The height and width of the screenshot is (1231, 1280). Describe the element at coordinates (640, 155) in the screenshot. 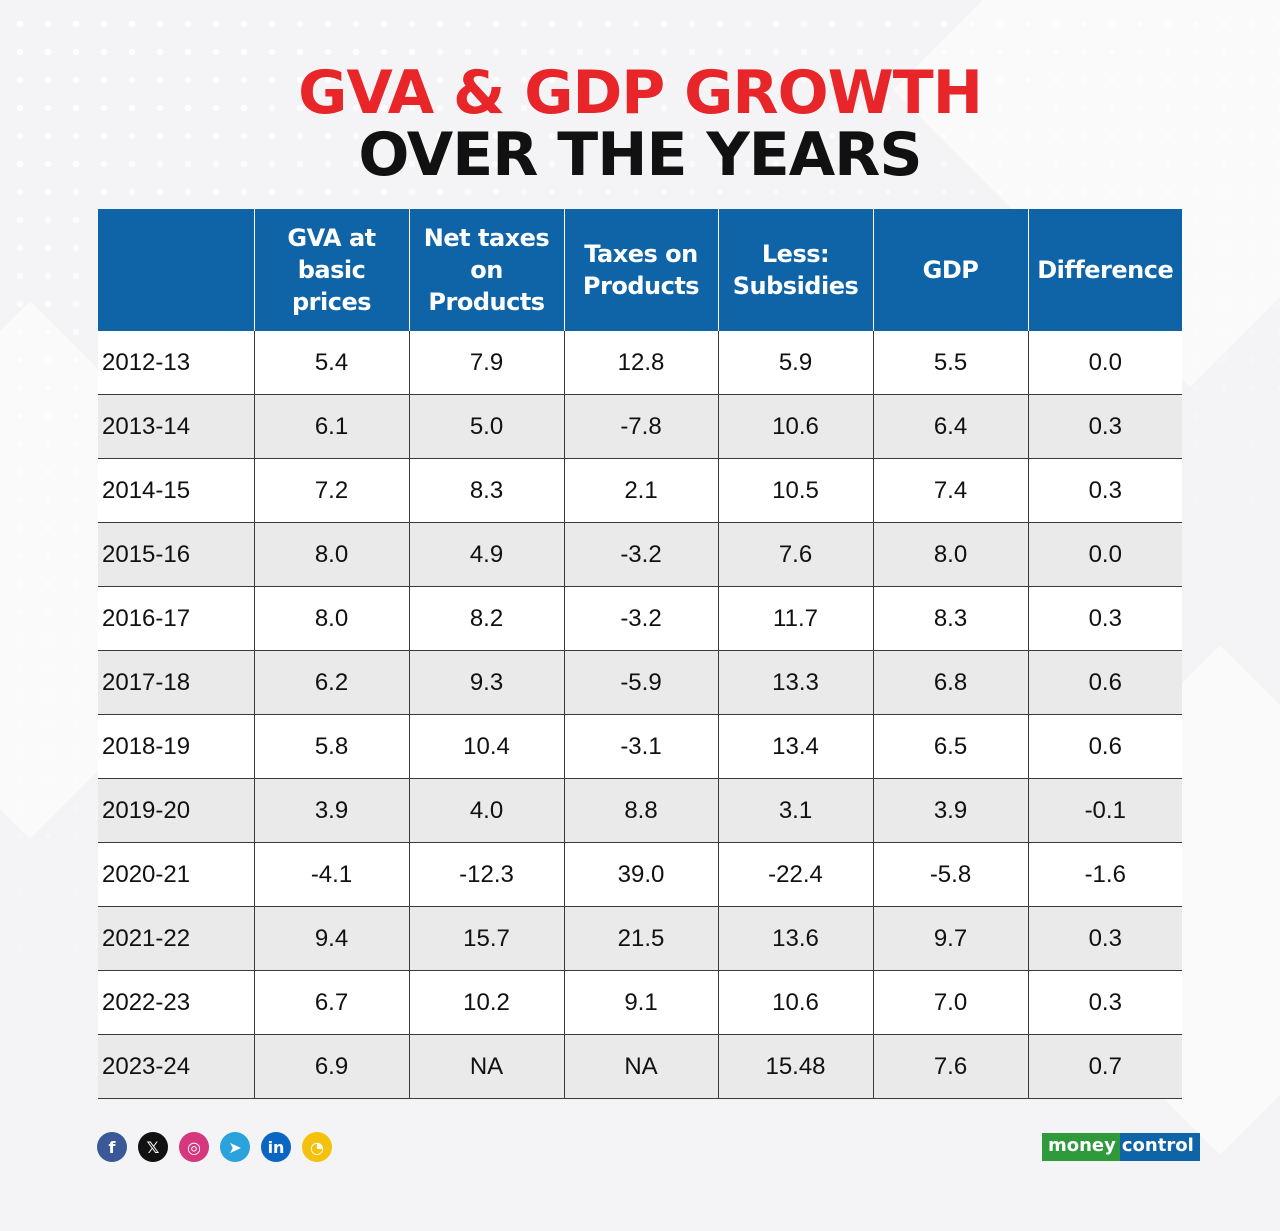

I see `title-line-black: OVER THE YEARS` at that location.